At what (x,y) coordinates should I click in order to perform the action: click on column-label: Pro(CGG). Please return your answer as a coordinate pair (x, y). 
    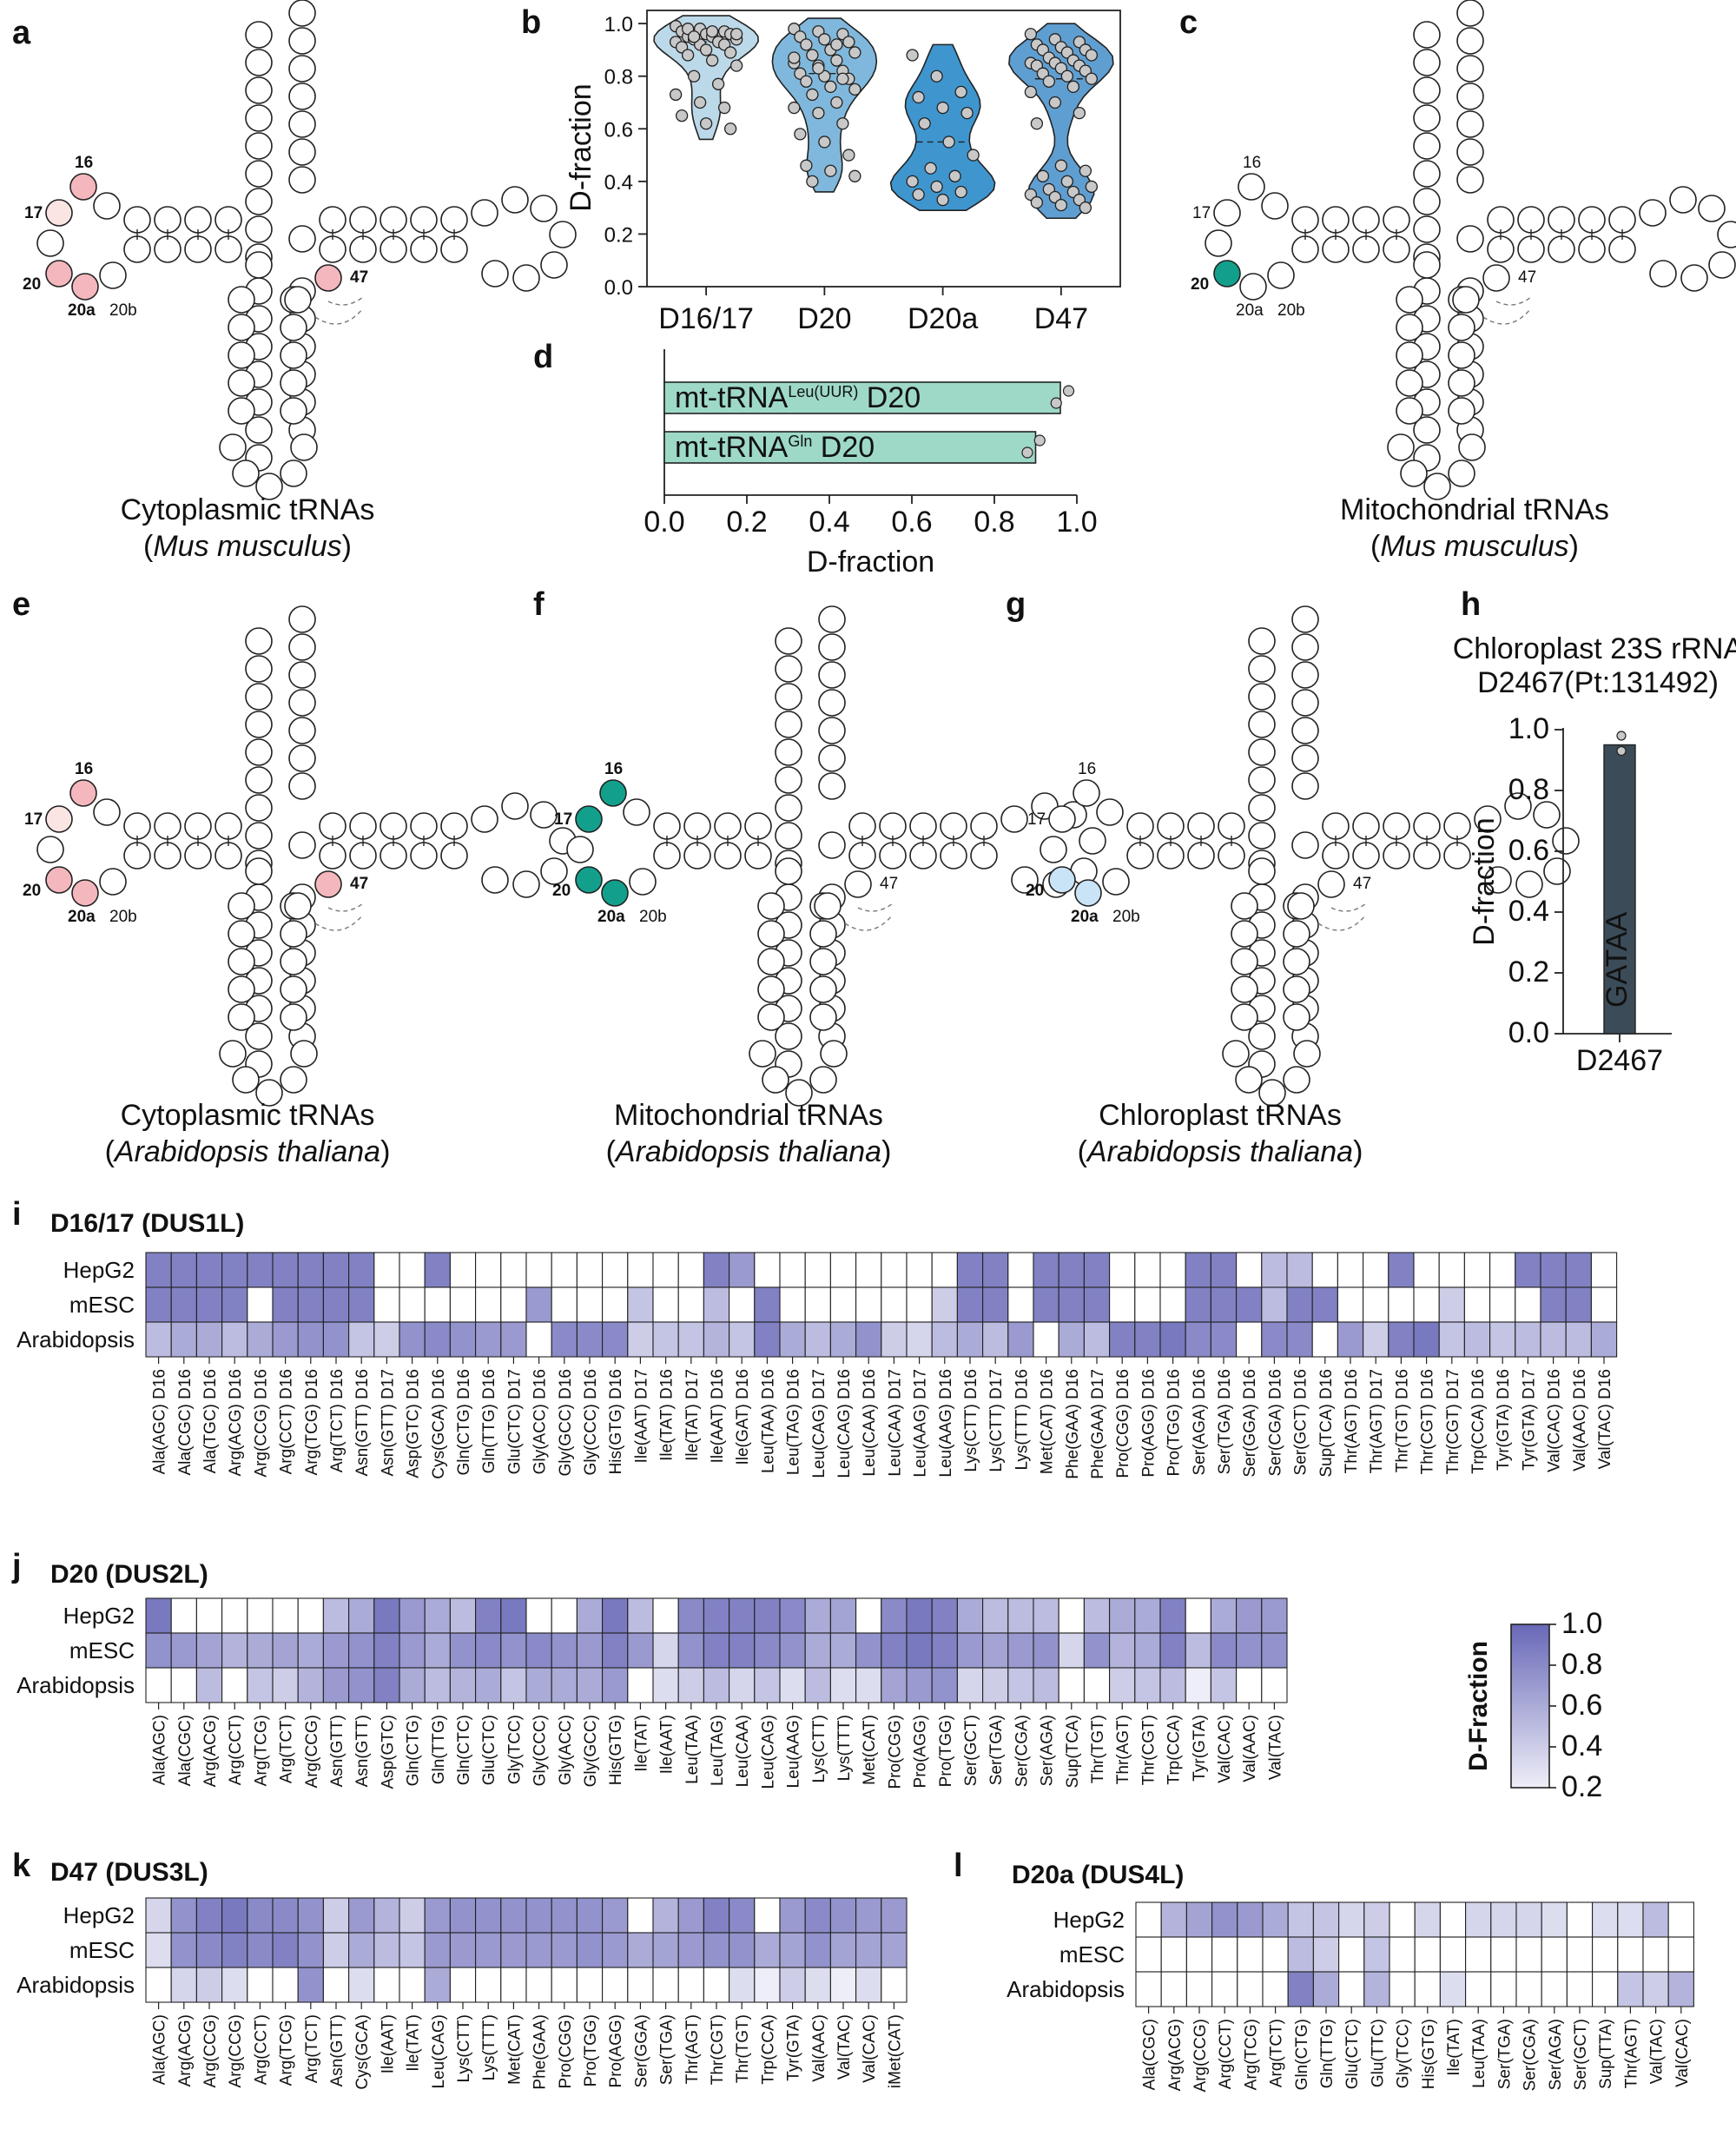
    Looking at the image, I should click on (895, 1752).